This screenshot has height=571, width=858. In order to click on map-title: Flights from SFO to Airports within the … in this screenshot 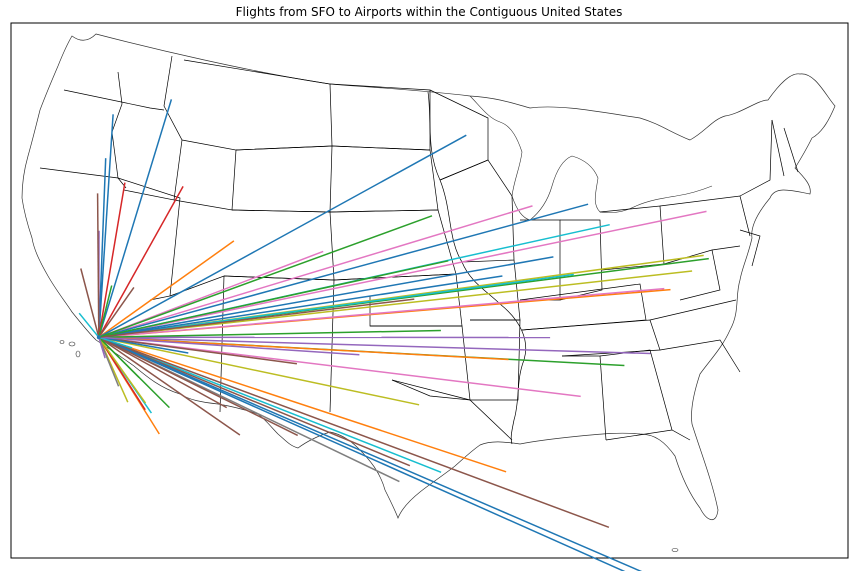, I will do `click(429, 12)`.